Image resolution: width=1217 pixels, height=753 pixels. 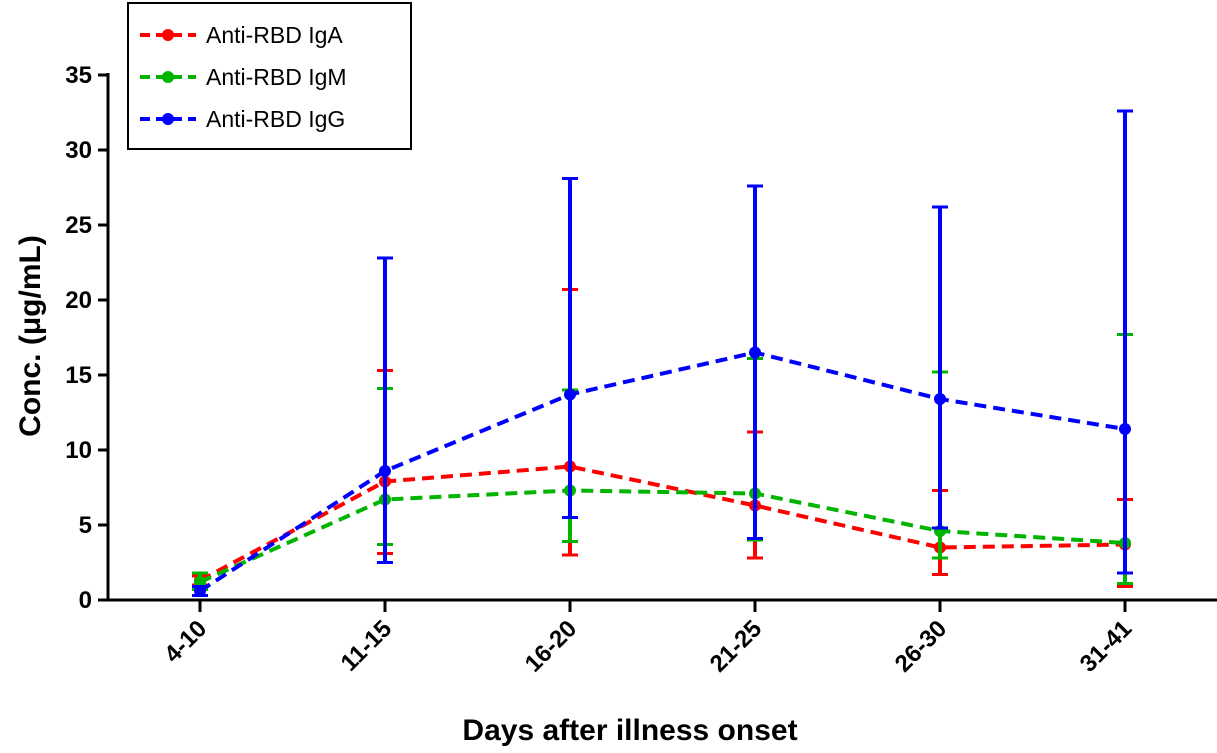 What do you see at coordinates (1106, 646) in the screenshot?
I see `x-tick-label: 31-41` at bounding box center [1106, 646].